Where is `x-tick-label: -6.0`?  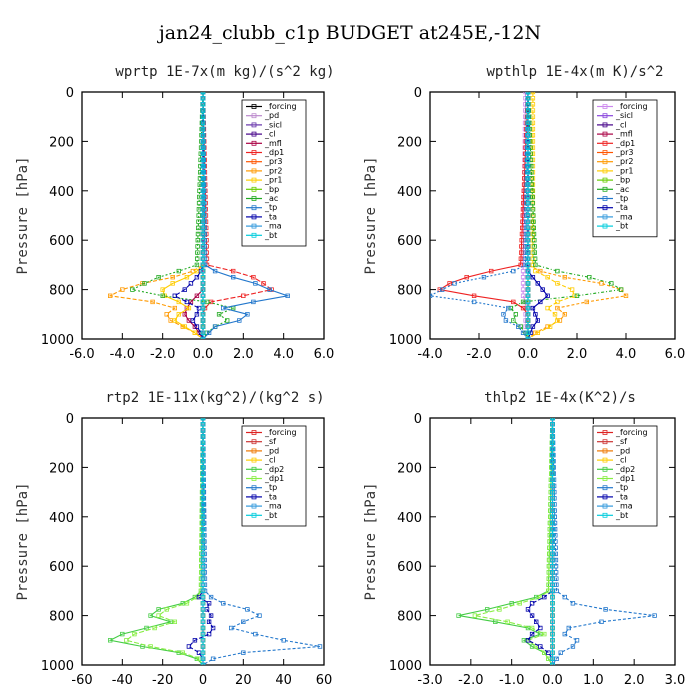
x-tick-label: -6.0 is located at coordinates (81, 354).